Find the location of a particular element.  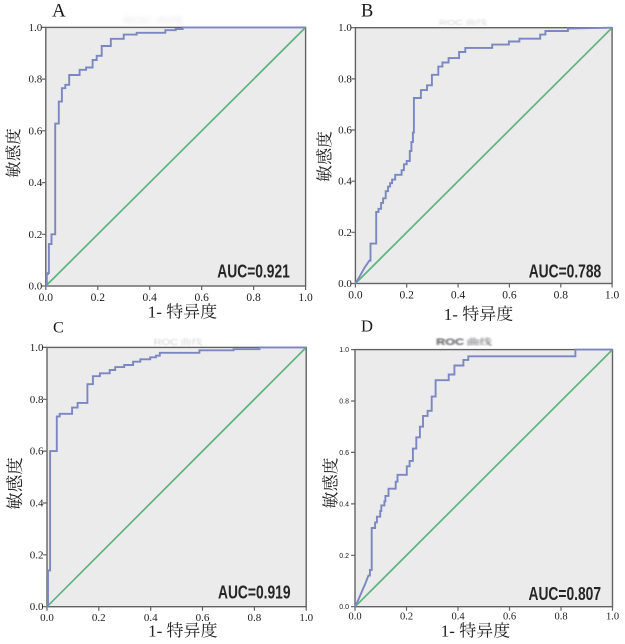

svg-text: A is located at coordinates (59, 11).